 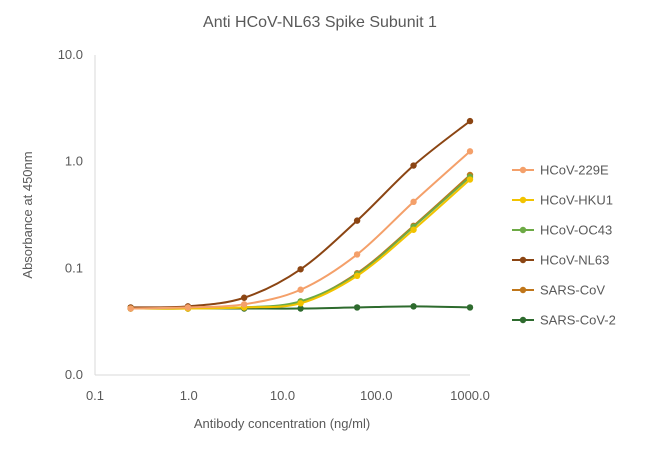 What do you see at coordinates (74, 267) in the screenshot?
I see `y-tick-label: 0.1` at bounding box center [74, 267].